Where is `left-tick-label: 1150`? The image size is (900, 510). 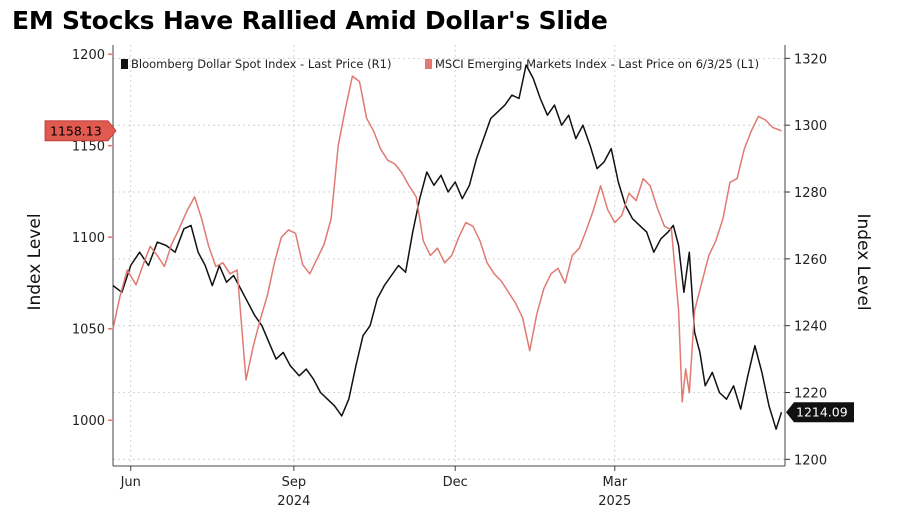
left-tick-label: 1150 is located at coordinates (88, 147).